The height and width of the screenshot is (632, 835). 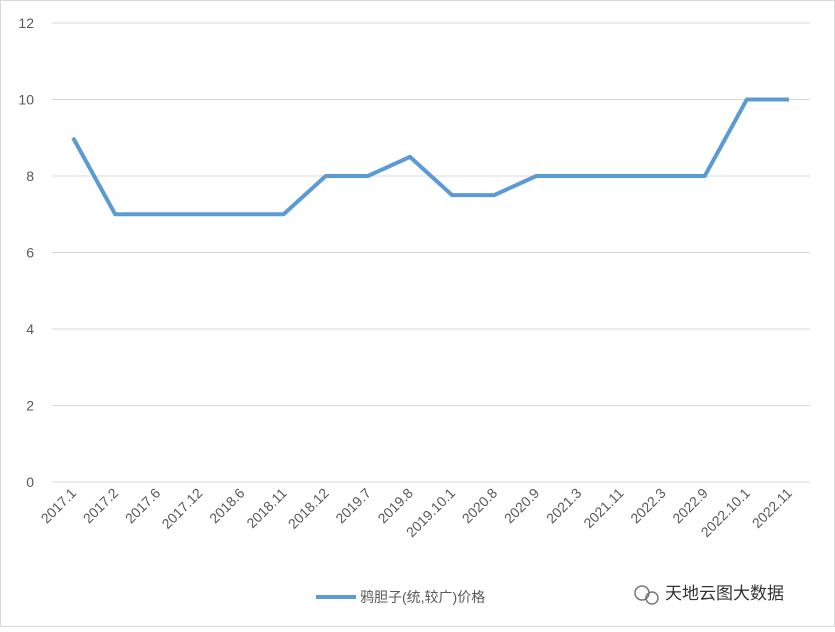 What do you see at coordinates (26, 23) in the screenshot?
I see `y-tick-label: 12` at bounding box center [26, 23].